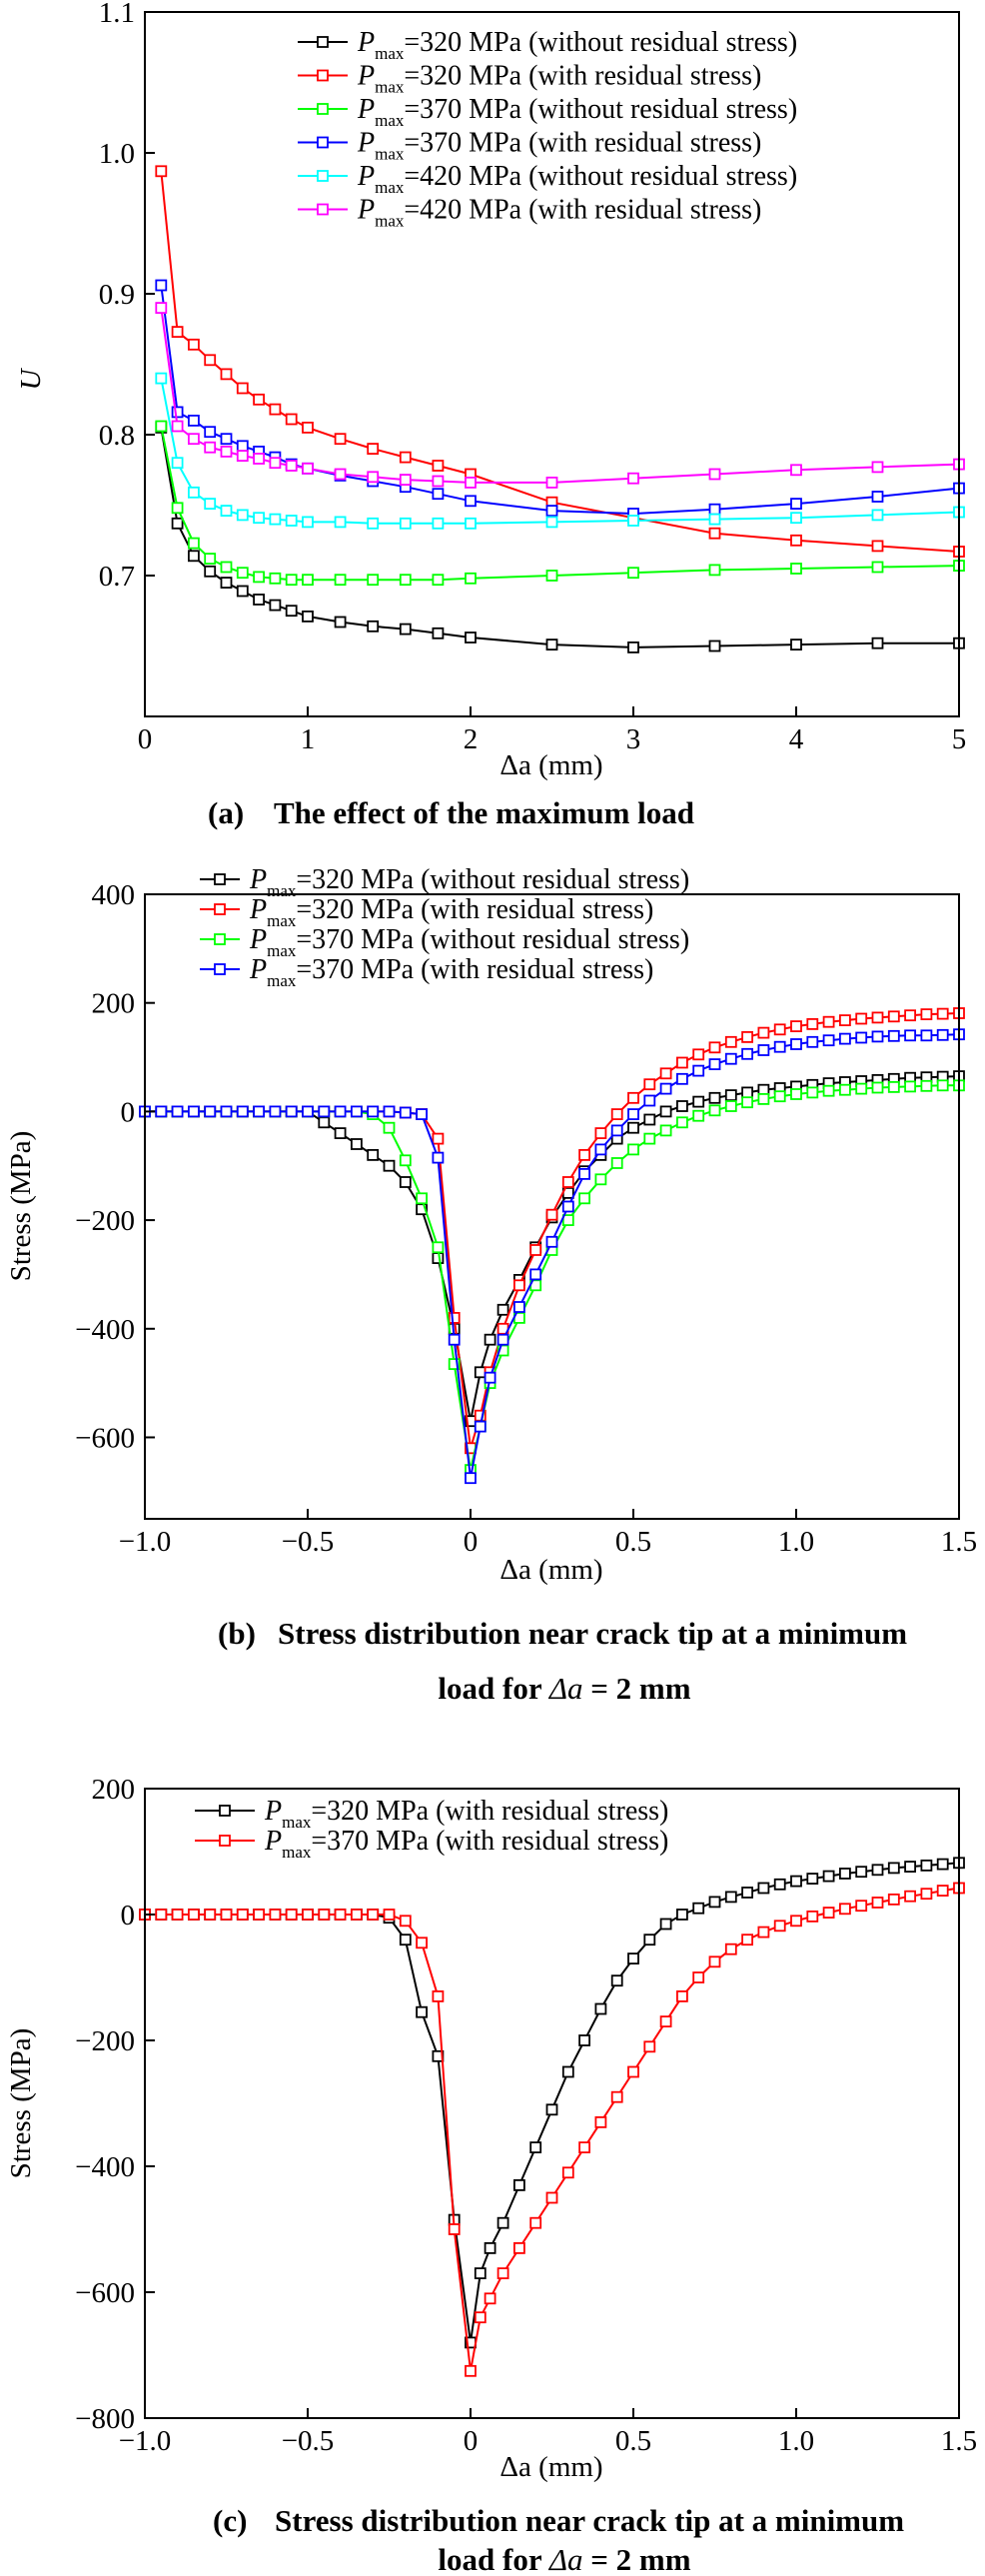 This screenshot has height=2576, width=985. What do you see at coordinates (117, 154) in the screenshot?
I see `y-tick-label-a-3: 1.0` at bounding box center [117, 154].